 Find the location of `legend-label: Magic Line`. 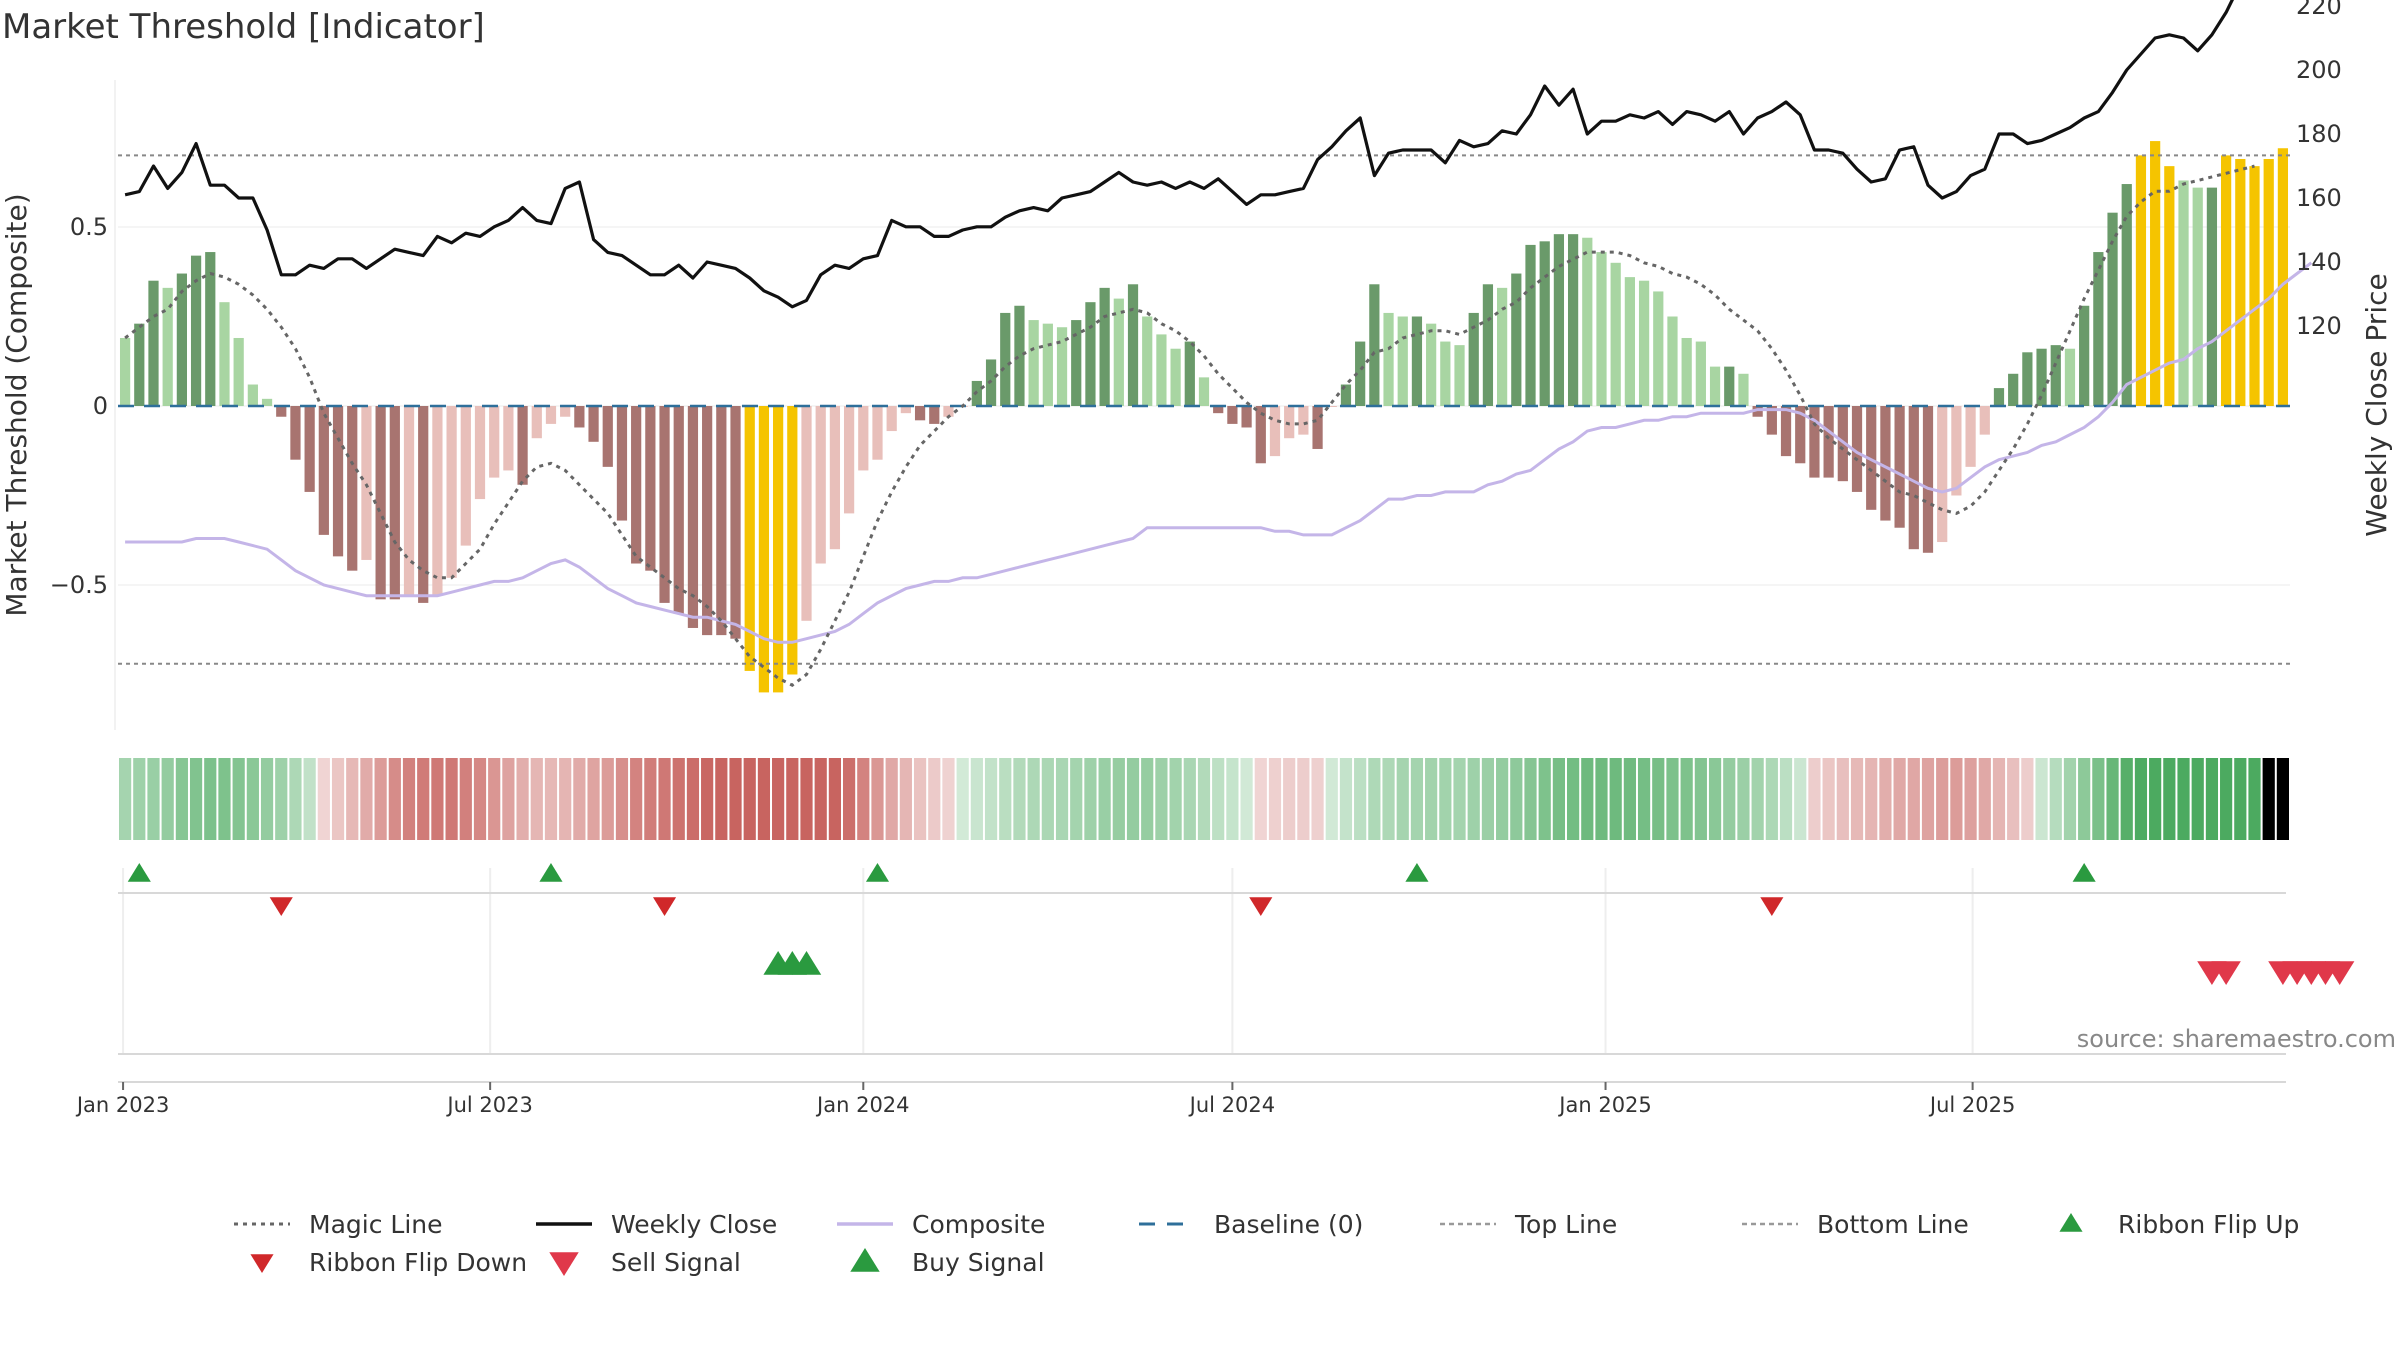

legend-label: Magic Line is located at coordinates (376, 1224).